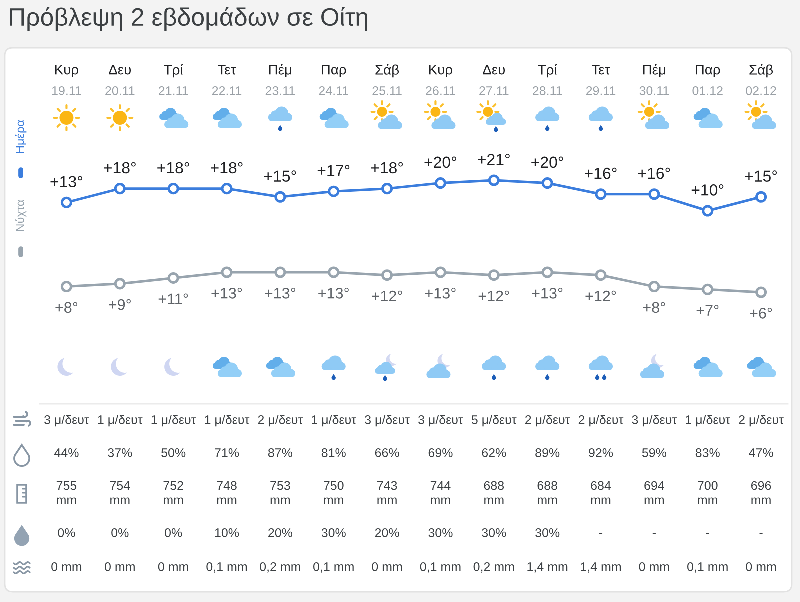 This screenshot has width=800, height=602. What do you see at coordinates (388, 492) in the screenshot?
I see `text: 743 mm` at bounding box center [388, 492].